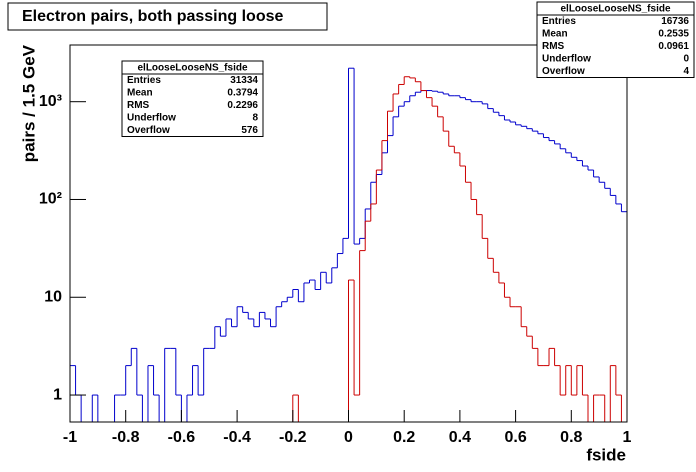  What do you see at coordinates (673, 33) in the screenshot?
I see `stats-value: 0.2535` at bounding box center [673, 33].